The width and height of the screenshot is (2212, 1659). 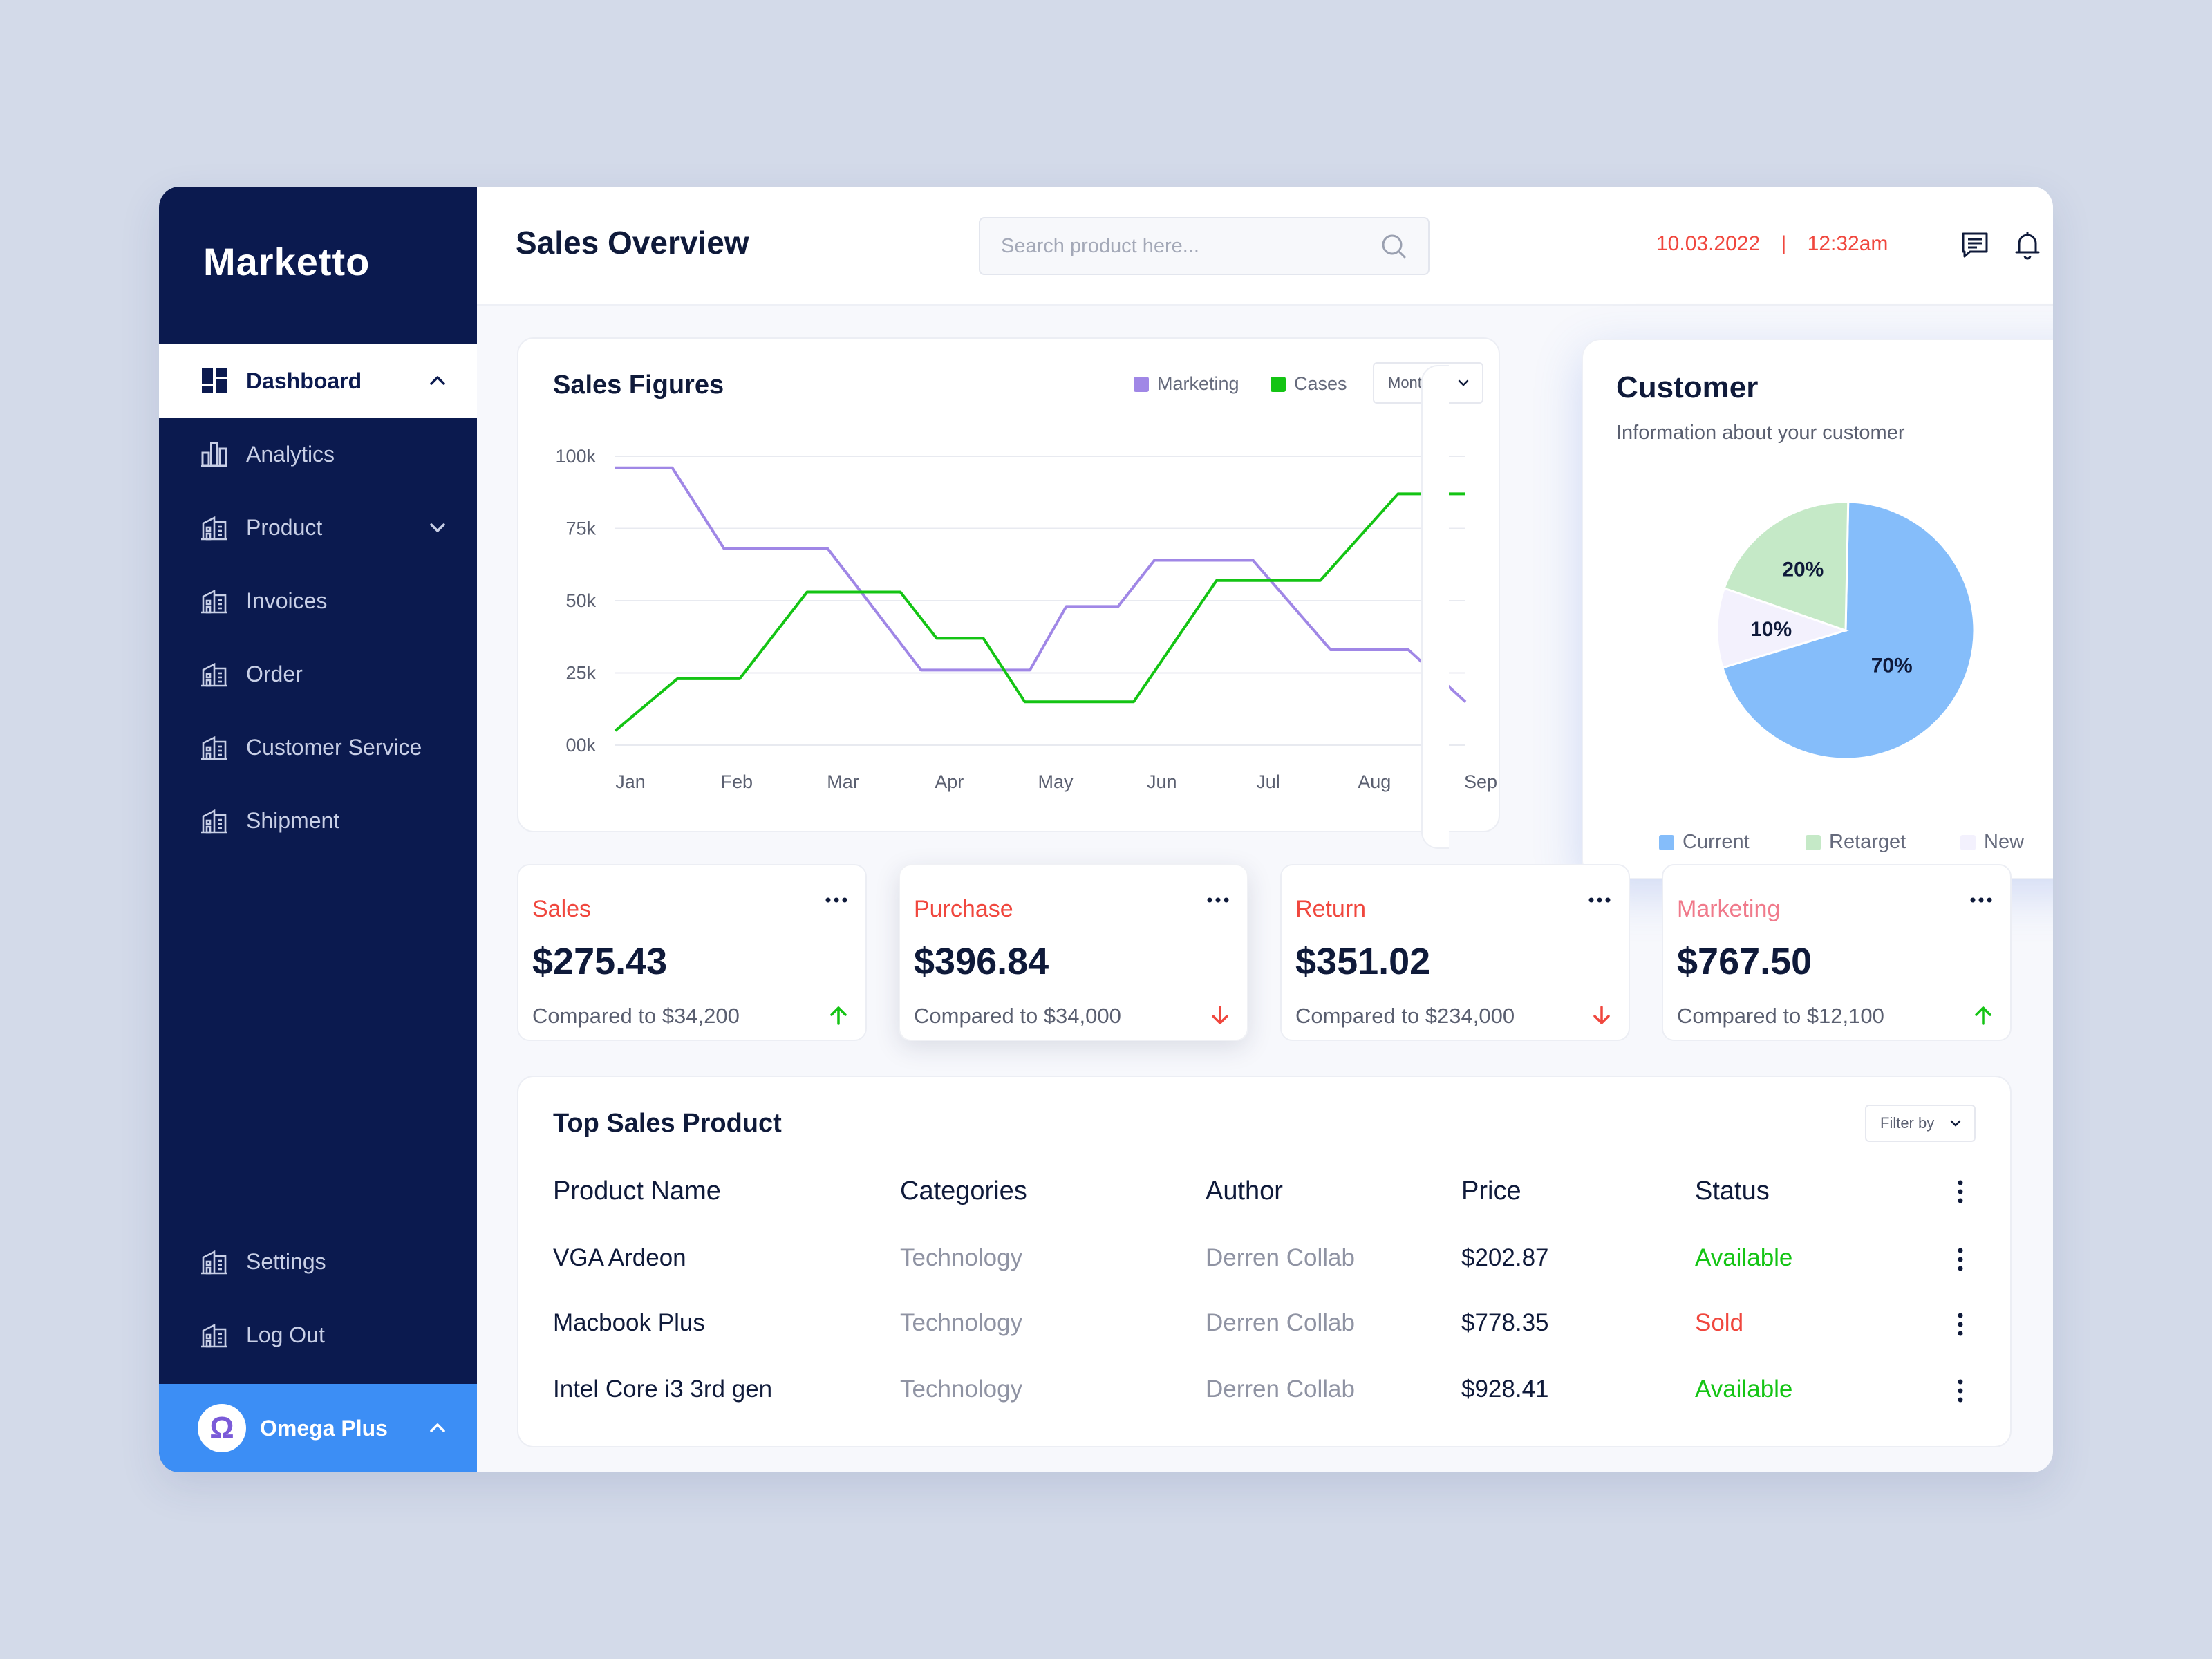 I want to click on search-box, so click(x=1204, y=246).